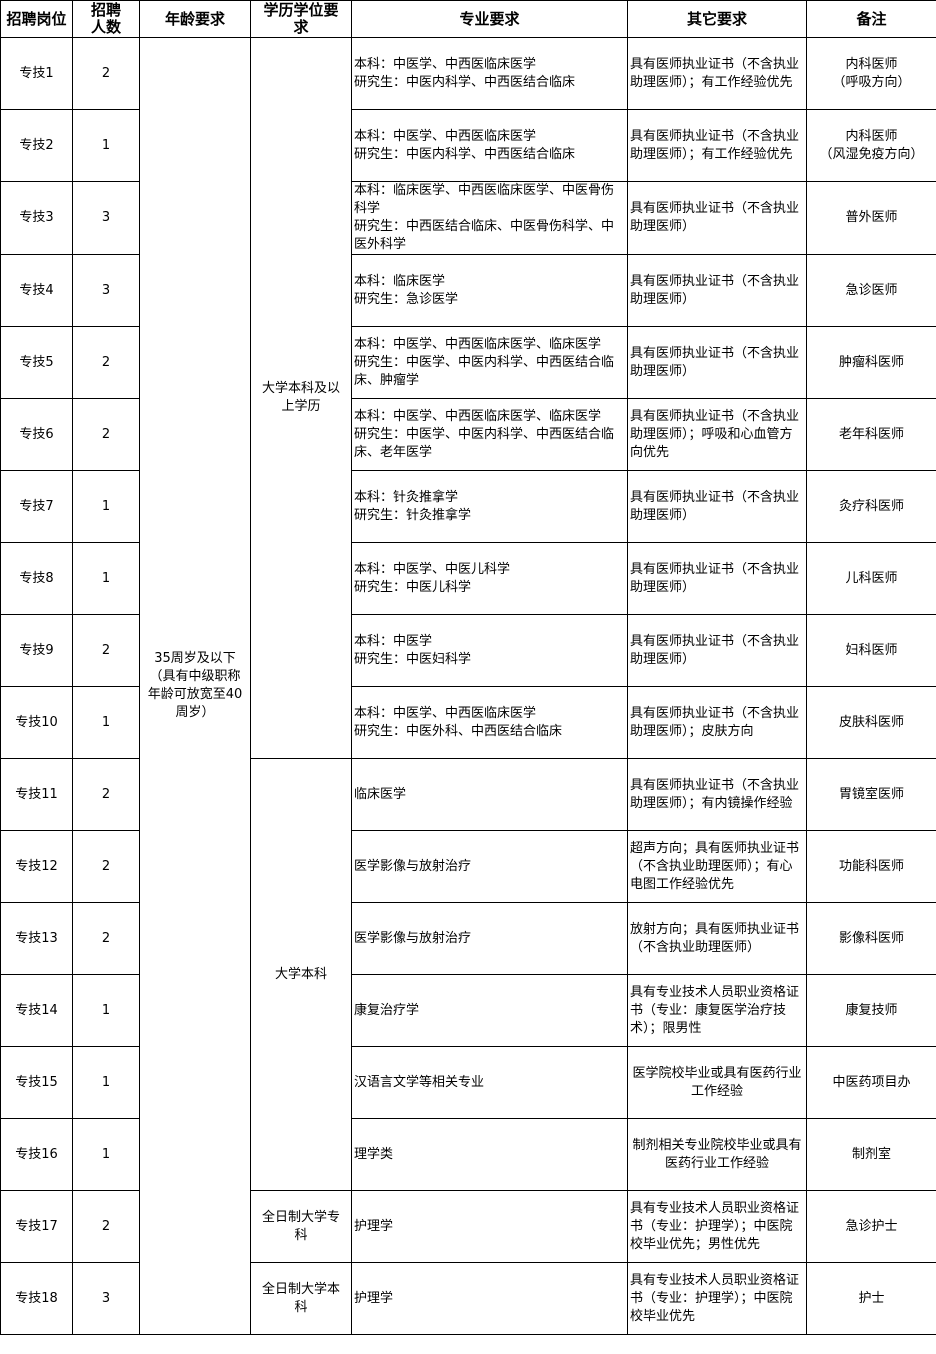 This screenshot has height=1354, width=936. Describe the element at coordinates (489, 290) in the screenshot. I see `major-cell: 本科：临床医学 研究生：急诊医学` at that location.